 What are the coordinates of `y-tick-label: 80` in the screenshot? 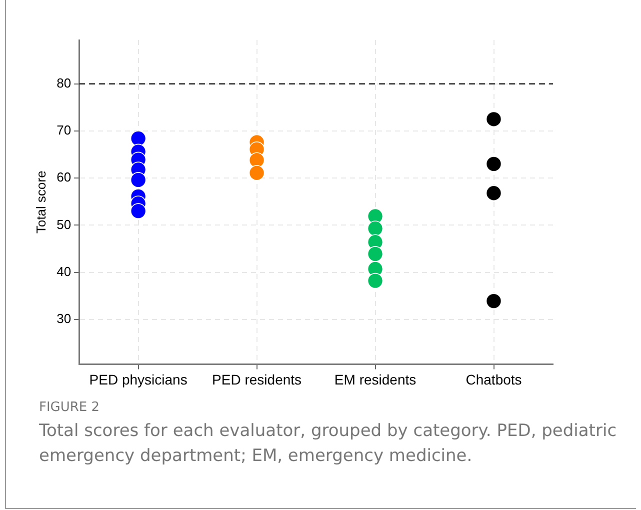 It's located at (64, 82).